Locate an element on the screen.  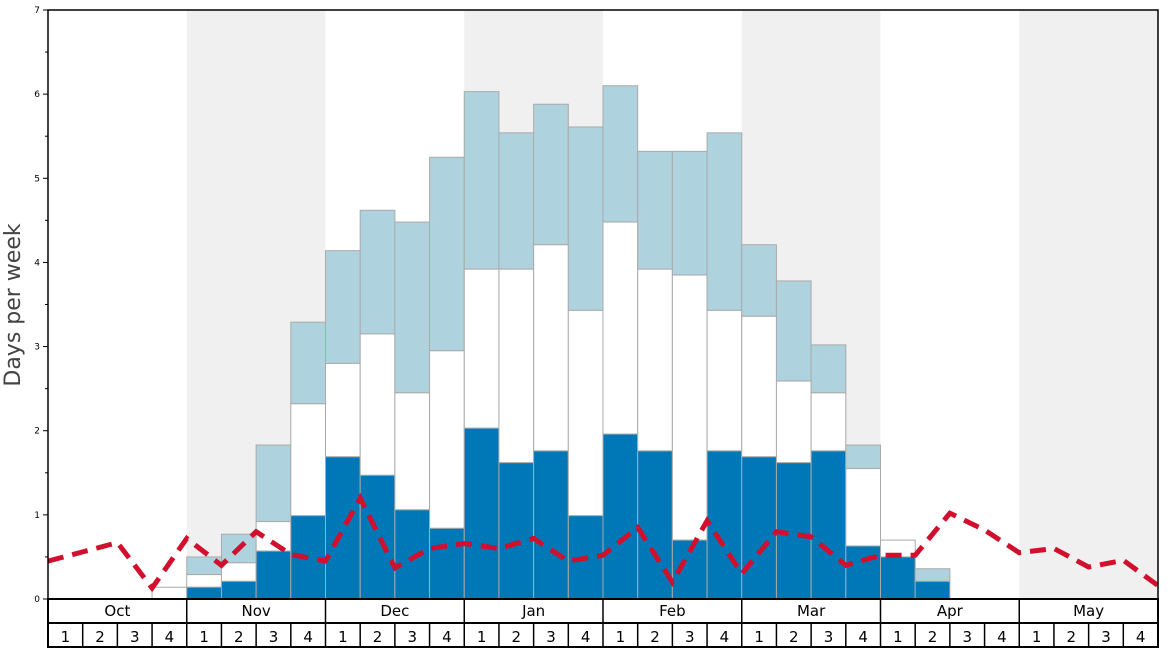
month-label-jan: Jan is located at coordinates (533, 611).